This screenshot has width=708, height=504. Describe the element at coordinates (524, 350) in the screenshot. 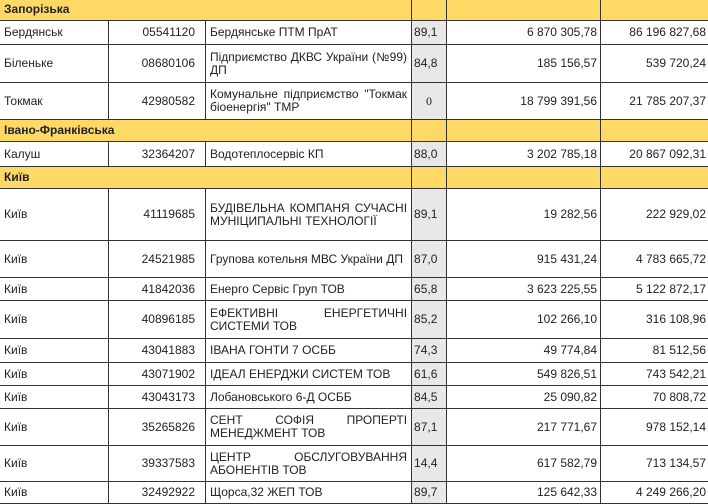

I see `value1-cell: 49 774,84` at that location.